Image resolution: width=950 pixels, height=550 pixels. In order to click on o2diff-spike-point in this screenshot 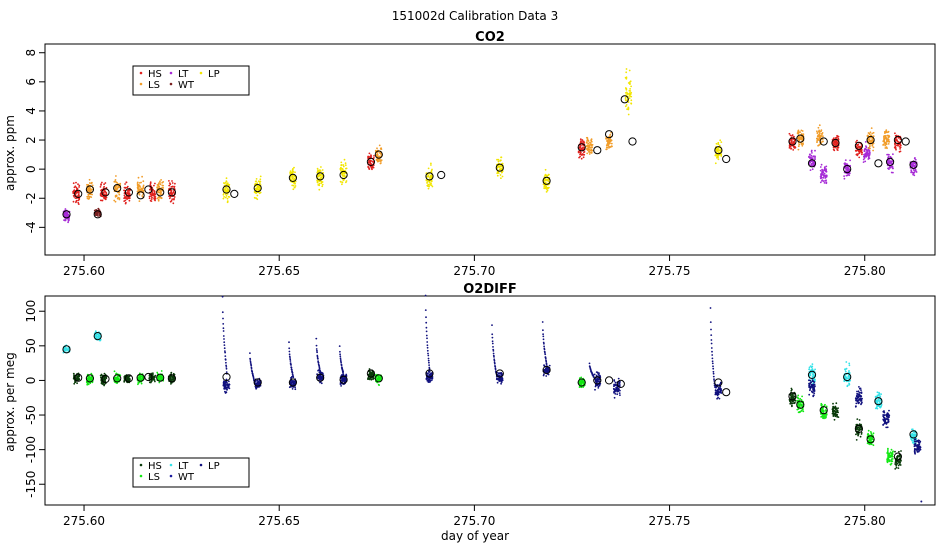, I will do `click(225, 352)`.